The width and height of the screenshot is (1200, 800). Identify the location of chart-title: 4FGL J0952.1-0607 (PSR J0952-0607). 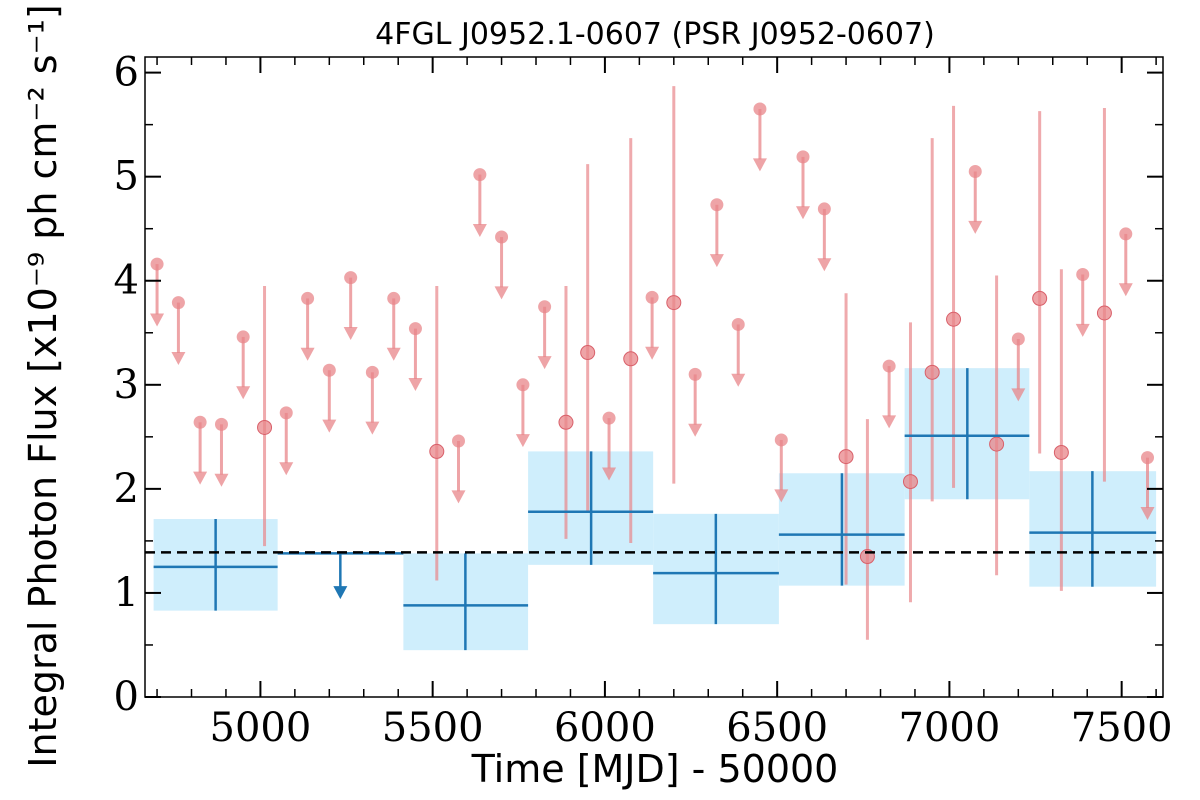
(655, 34).